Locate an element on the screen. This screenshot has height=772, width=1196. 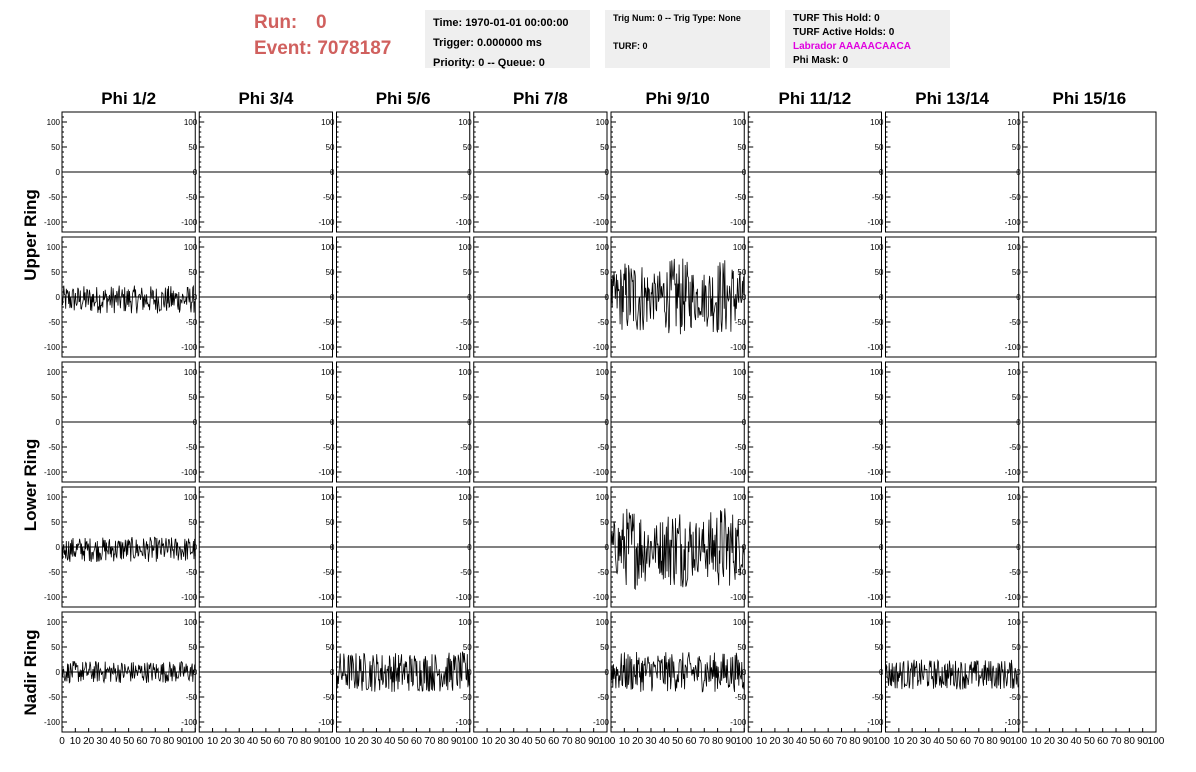
column-title: Phi 1/2 is located at coordinates (128, 98).